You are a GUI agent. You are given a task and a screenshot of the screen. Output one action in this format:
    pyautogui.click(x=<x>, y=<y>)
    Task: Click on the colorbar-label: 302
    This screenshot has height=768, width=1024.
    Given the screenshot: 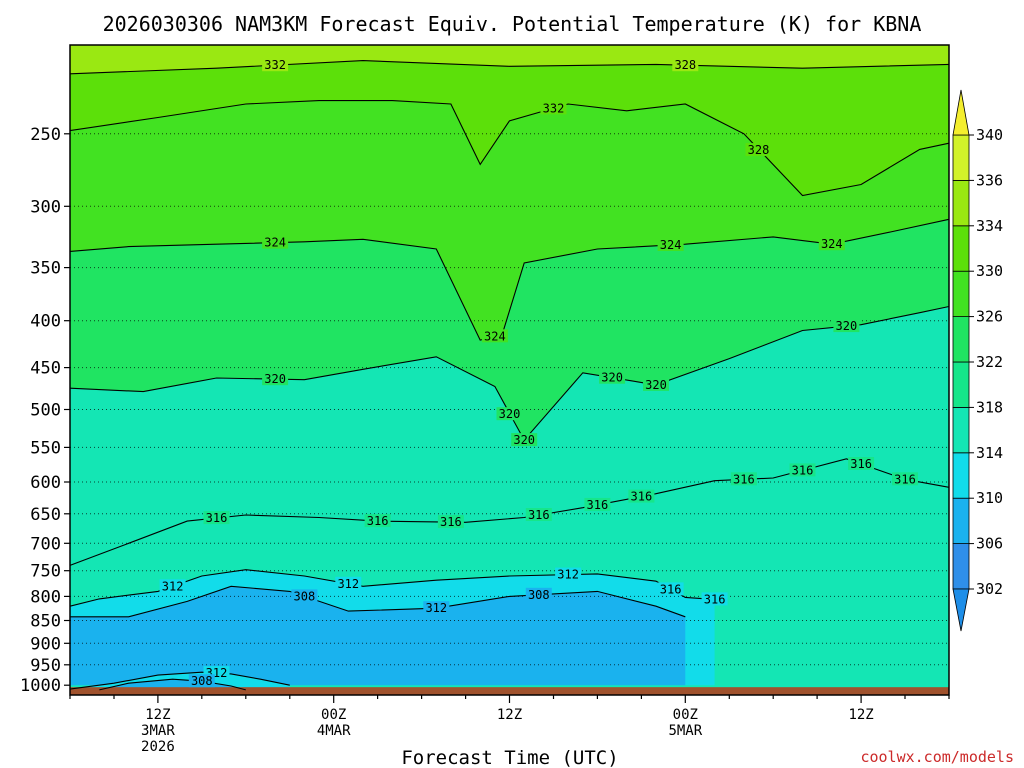 What is the action you would take?
    pyautogui.click(x=989, y=589)
    